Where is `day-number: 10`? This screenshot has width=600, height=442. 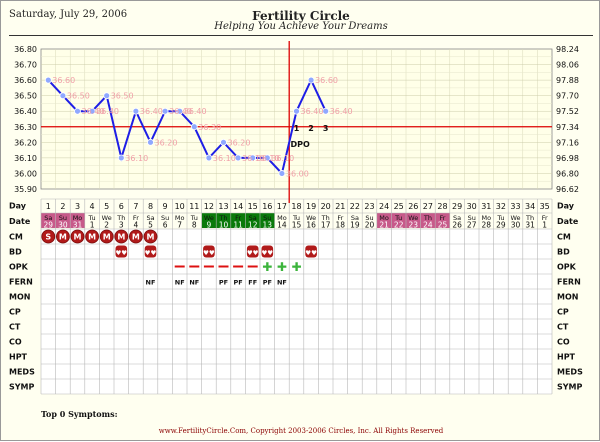 day-number: 10 is located at coordinates (180, 206).